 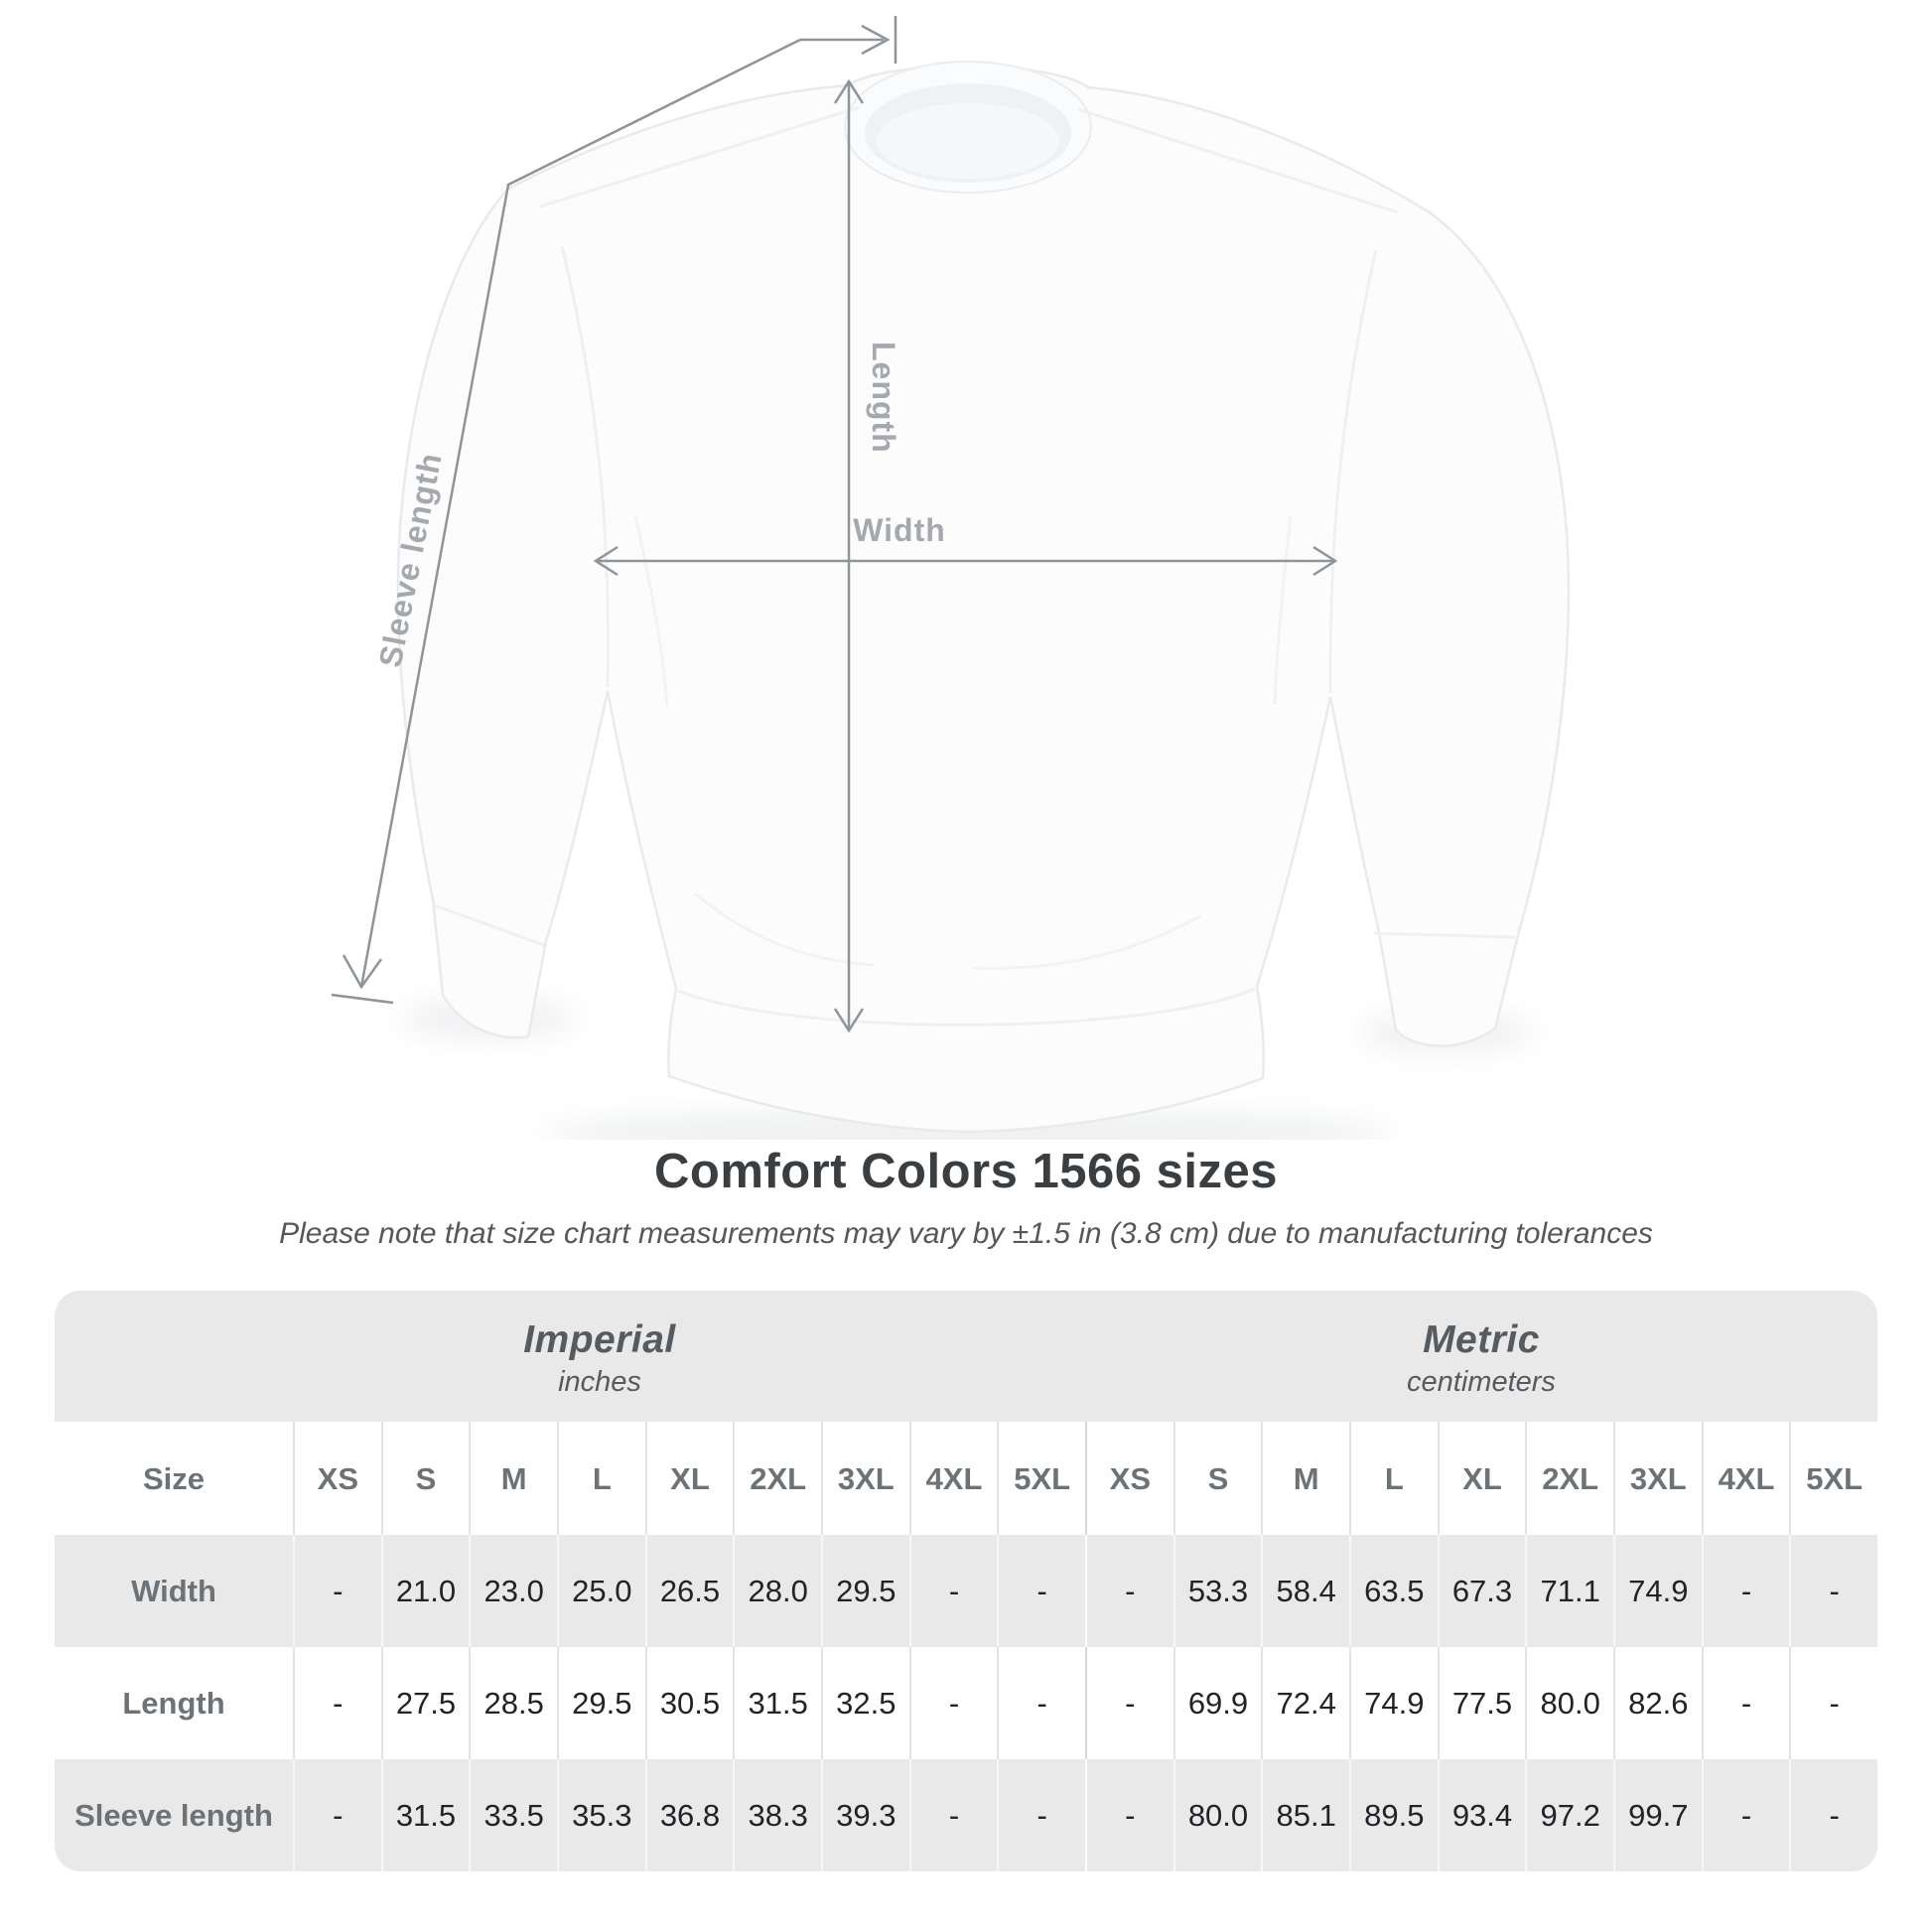 What do you see at coordinates (899, 530) in the screenshot?
I see `width-label: Width` at bounding box center [899, 530].